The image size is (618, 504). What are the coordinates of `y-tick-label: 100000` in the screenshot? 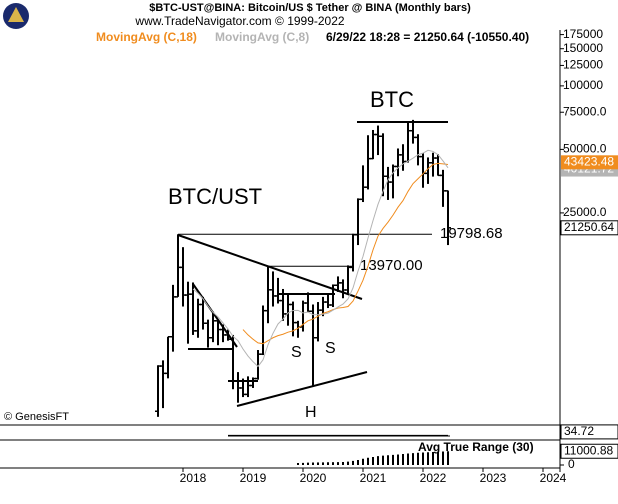 It's located at (583, 85).